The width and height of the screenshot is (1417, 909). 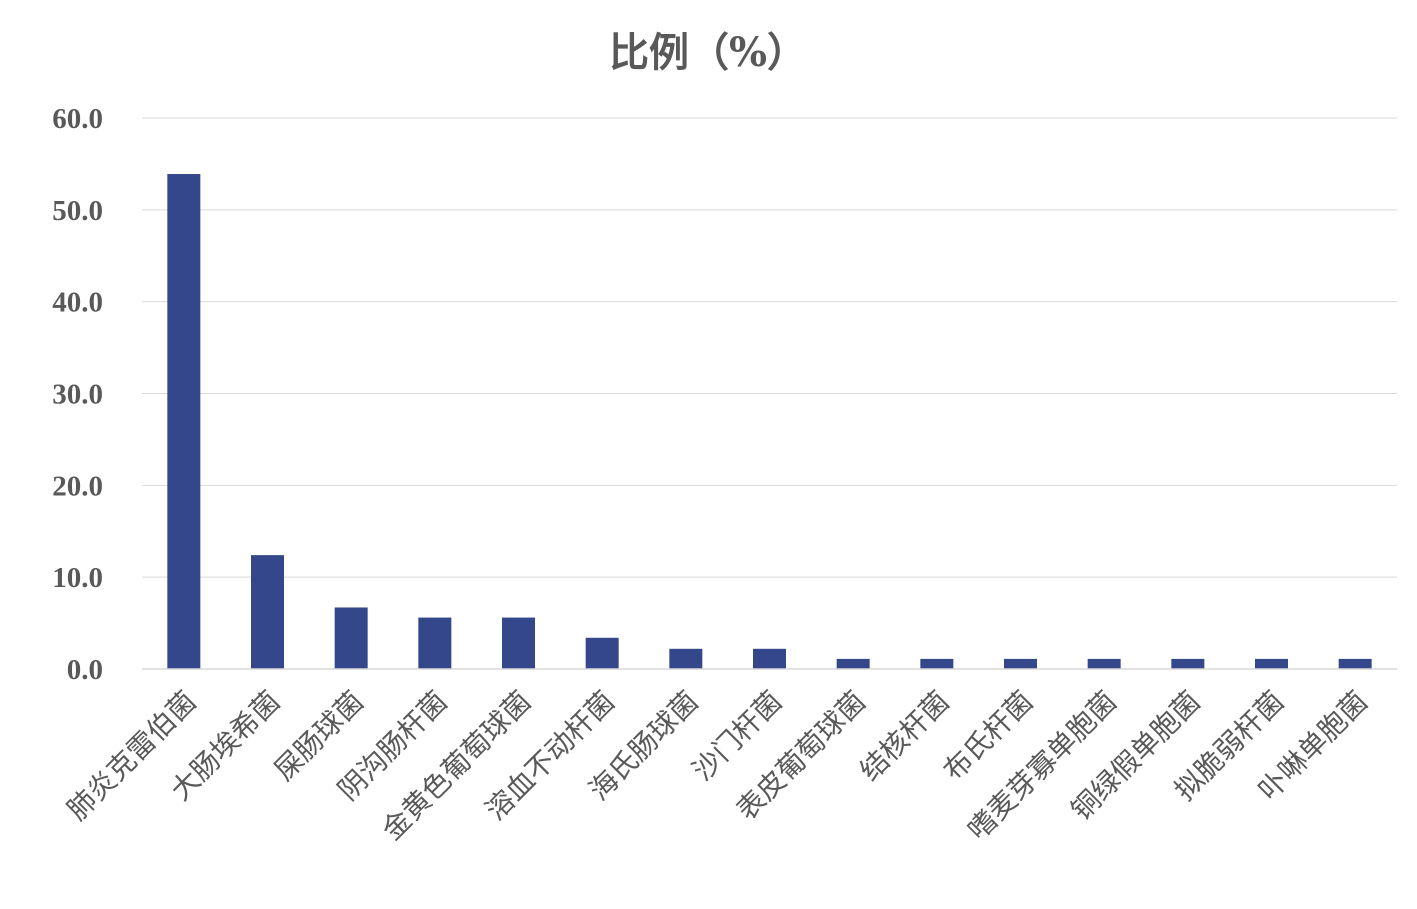 What do you see at coordinates (708, 52) in the screenshot?
I see `chart-title: 比例（%）` at bounding box center [708, 52].